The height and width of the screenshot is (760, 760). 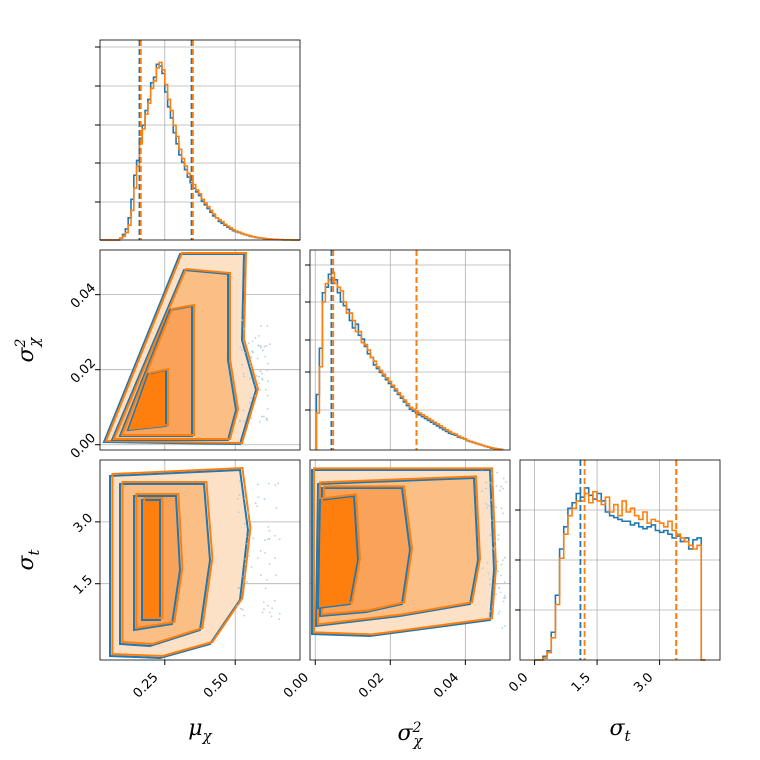 I want to click on tick-label-mu: 0.50, so click(x=216, y=685).